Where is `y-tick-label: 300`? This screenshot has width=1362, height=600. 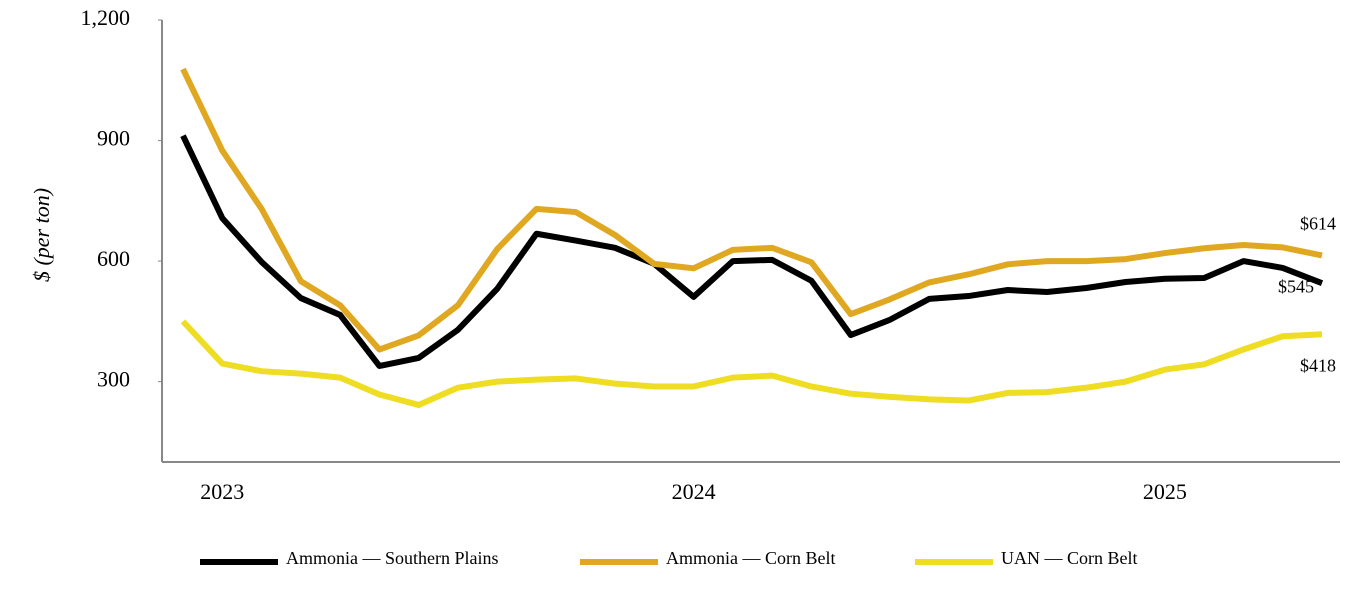 y-tick-label: 300 is located at coordinates (113, 379).